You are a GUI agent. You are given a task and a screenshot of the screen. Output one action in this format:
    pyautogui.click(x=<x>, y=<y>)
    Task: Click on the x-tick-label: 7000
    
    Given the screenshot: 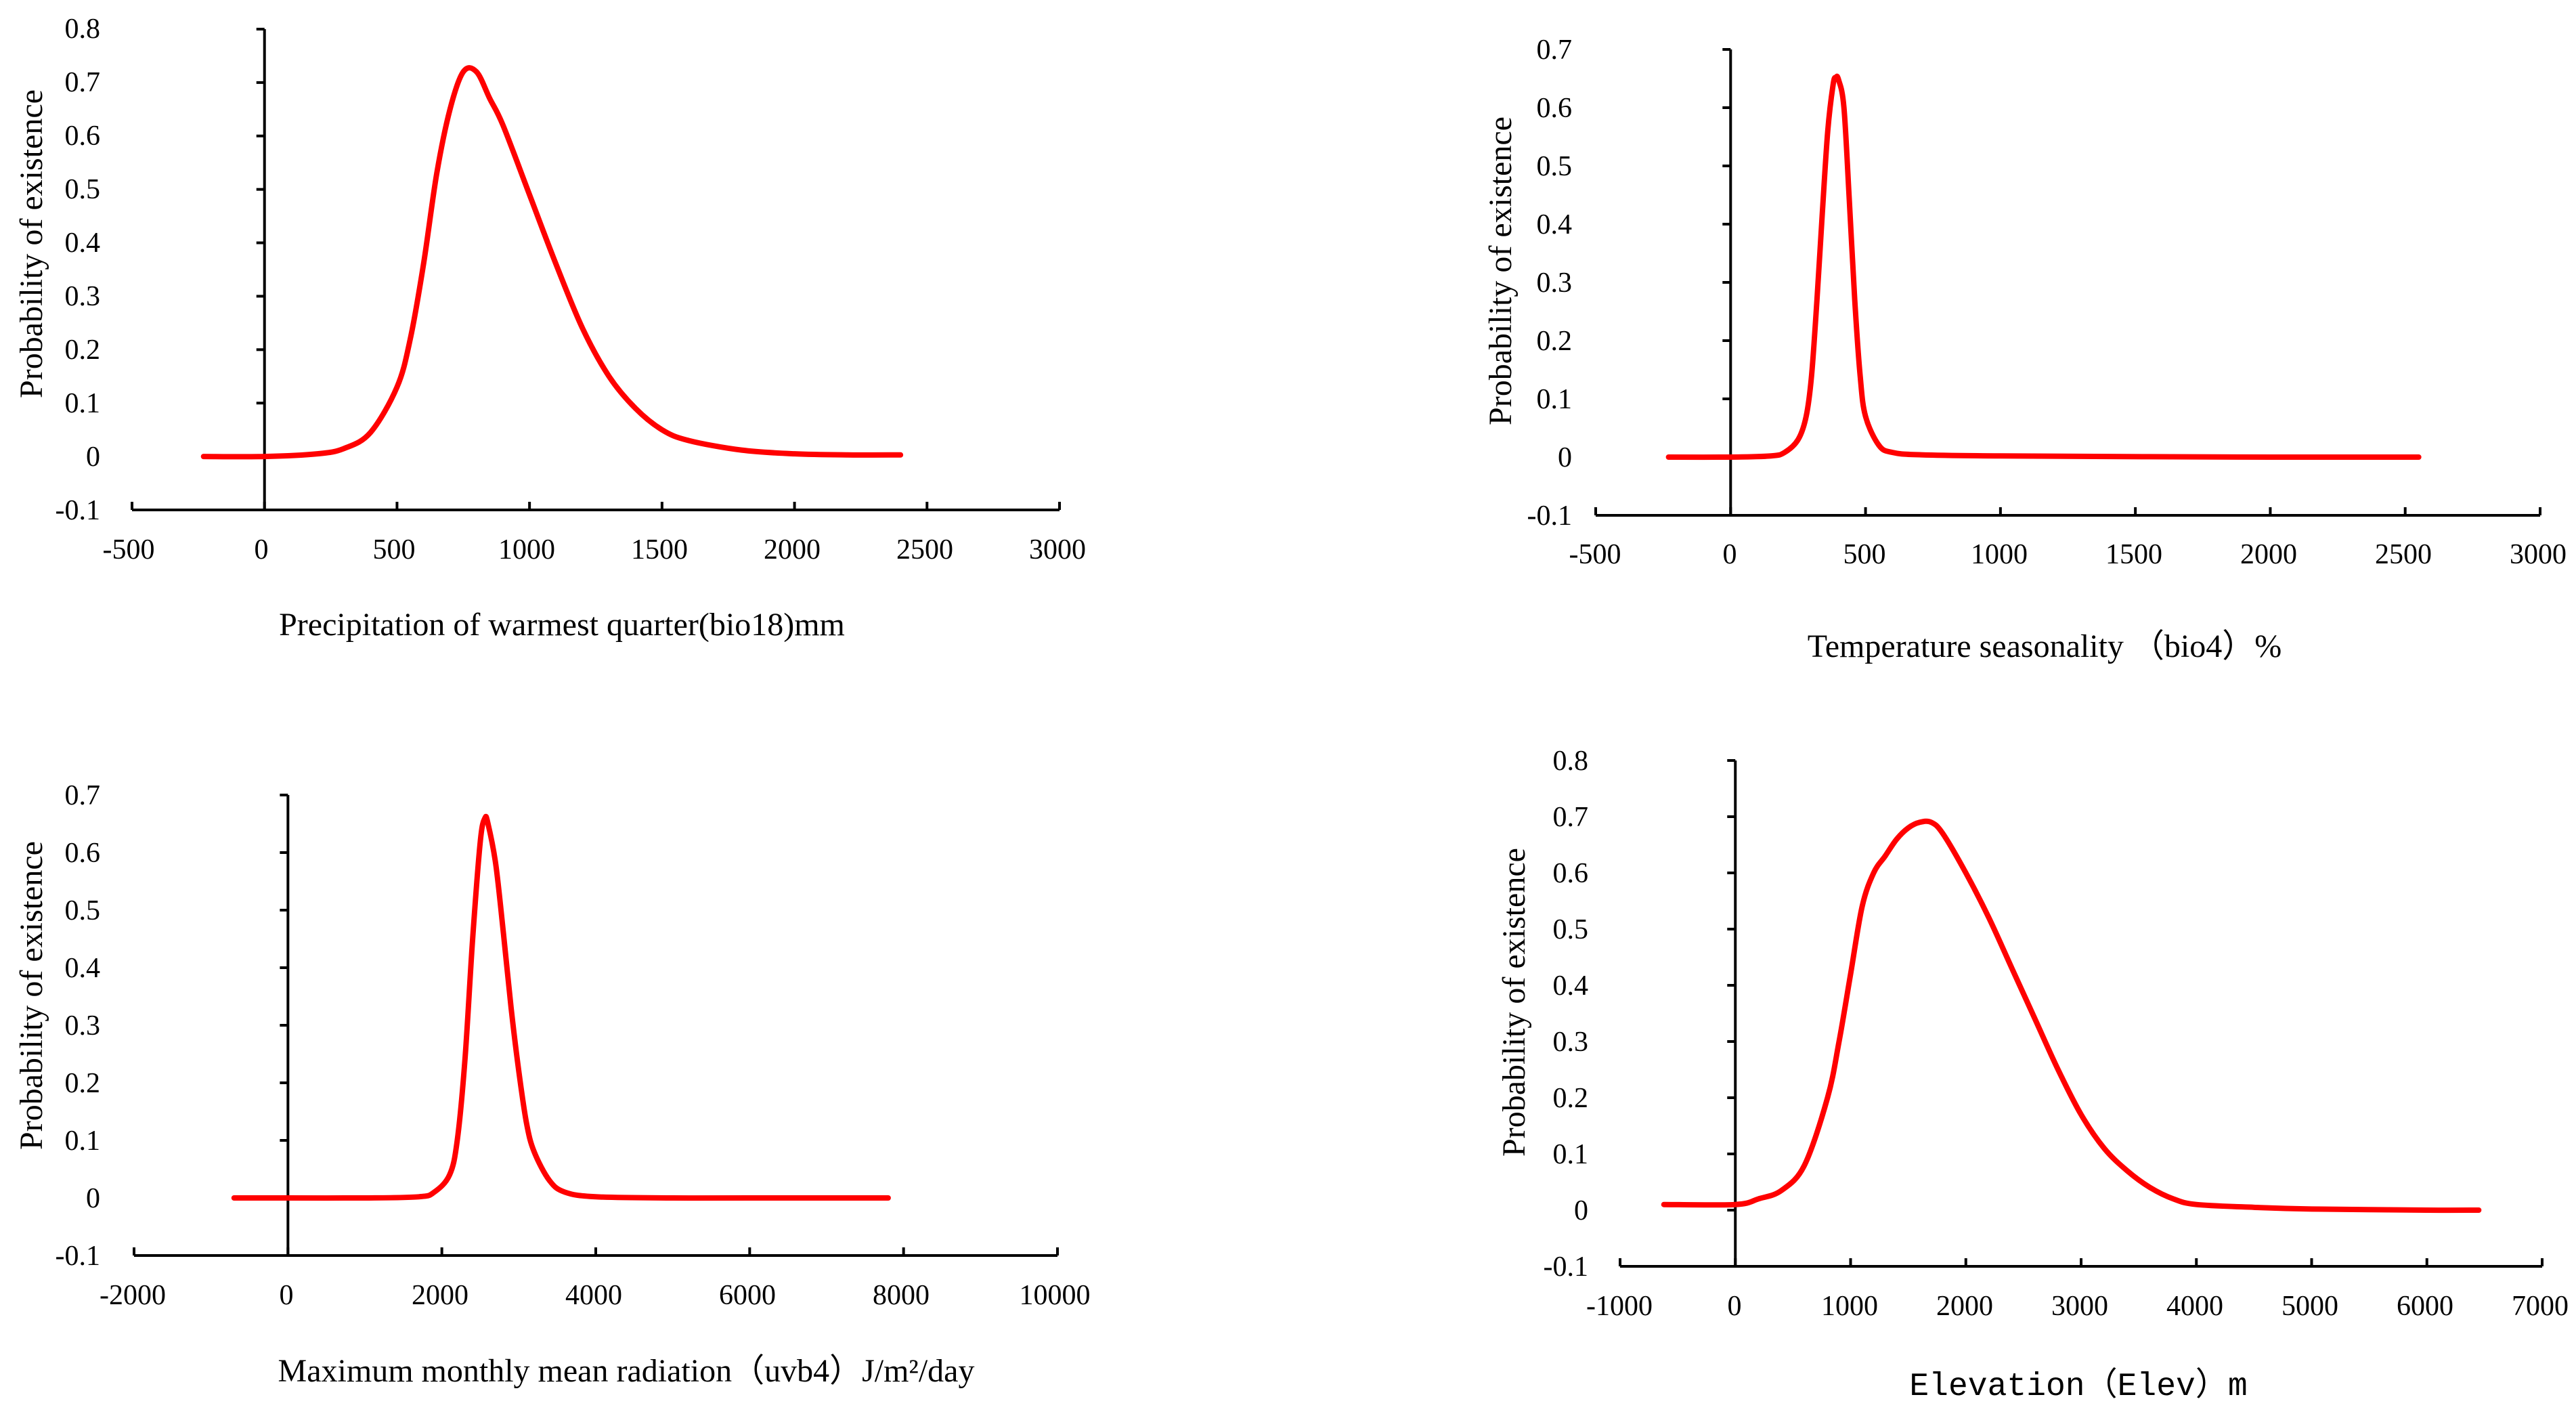 What is the action you would take?
    pyautogui.click(x=2540, y=1306)
    